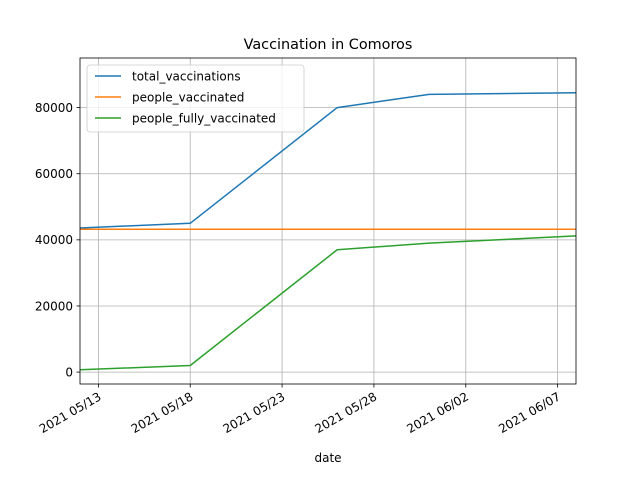 The image size is (640, 480). Describe the element at coordinates (186, 77) in the screenshot. I see `legend-label-total-vaccinations: total_vaccinations` at that location.